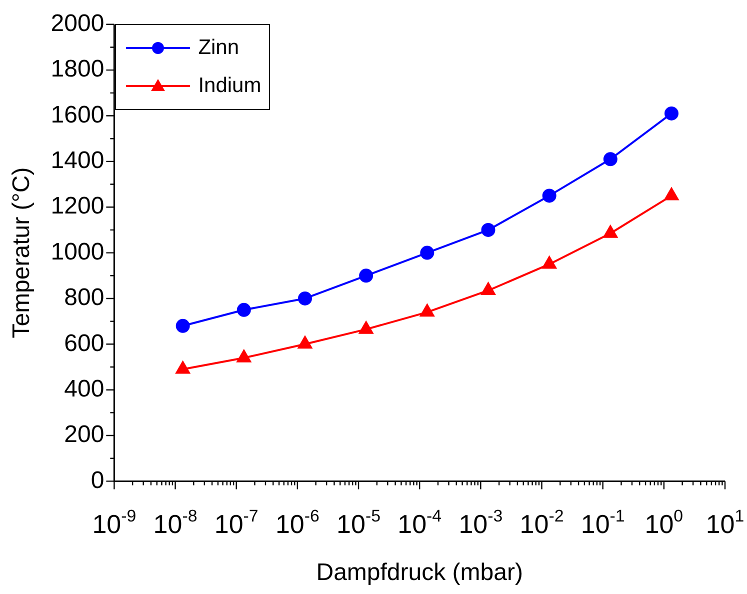 The image size is (747, 594). I want to click on y-tick-label: 1000, so click(77, 252).